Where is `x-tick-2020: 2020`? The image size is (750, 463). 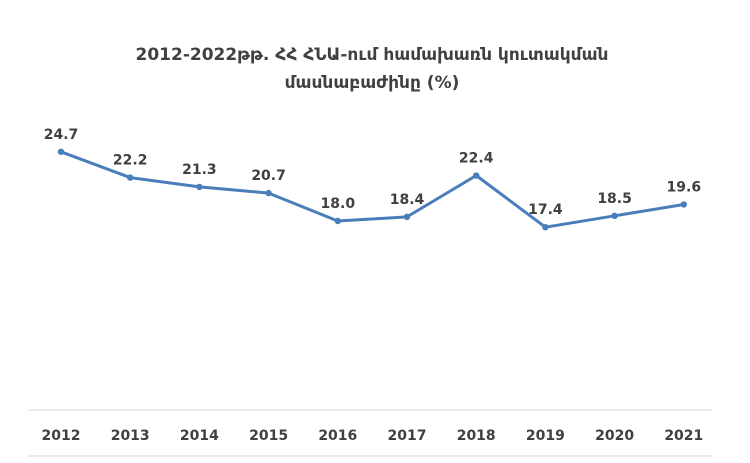
x-tick-2020: 2020 is located at coordinates (614, 436).